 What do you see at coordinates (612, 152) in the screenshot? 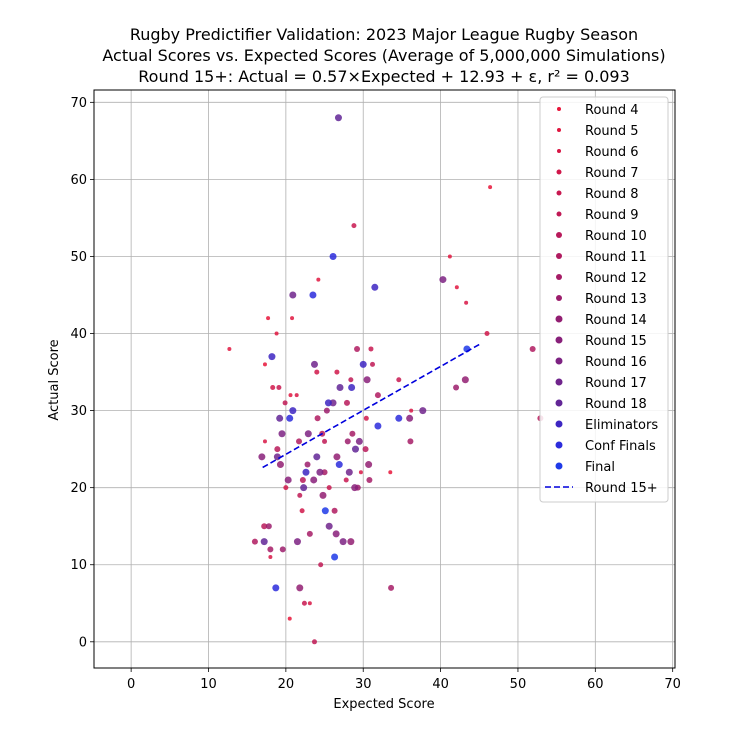
I see `legend-label: Round 6` at bounding box center [612, 152].